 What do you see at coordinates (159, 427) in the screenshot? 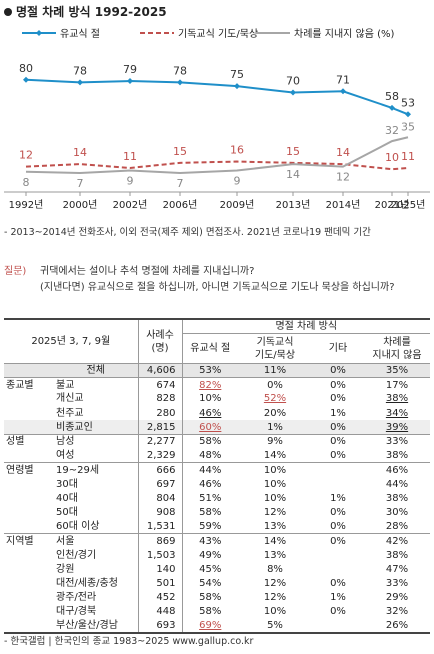
I see `sample-size: 2,815` at bounding box center [159, 427].